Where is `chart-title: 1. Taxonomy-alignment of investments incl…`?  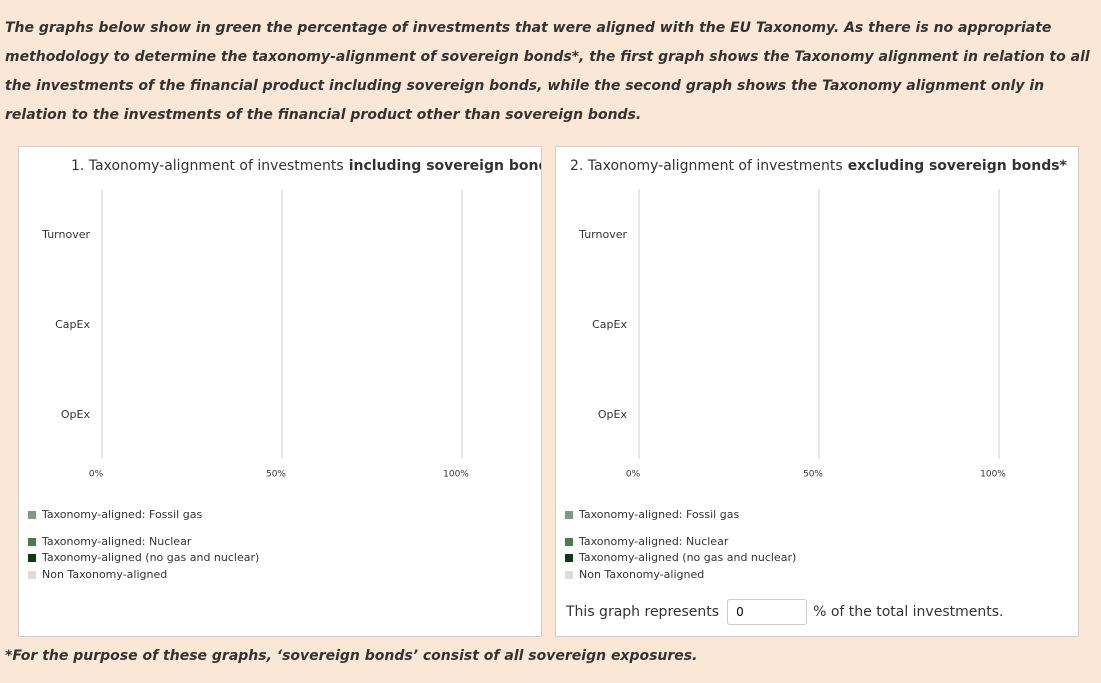
chart-title: 1. Taxonomy-alignment of investments incl… is located at coordinates (306, 166).